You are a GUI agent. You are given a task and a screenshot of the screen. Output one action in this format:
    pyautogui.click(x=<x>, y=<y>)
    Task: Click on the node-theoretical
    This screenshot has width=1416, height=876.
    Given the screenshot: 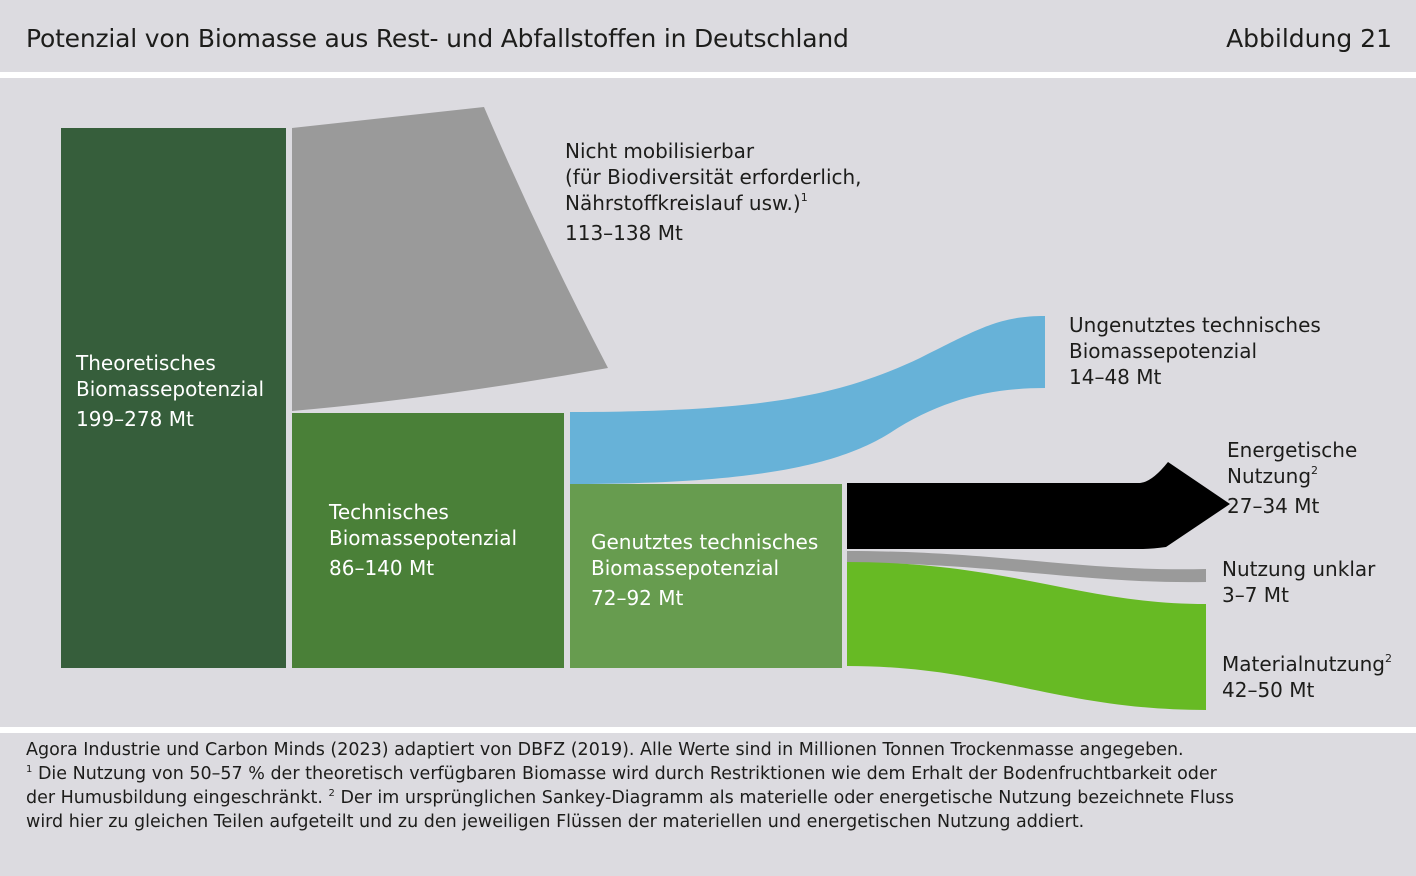 What is the action you would take?
    pyautogui.click(x=173, y=398)
    